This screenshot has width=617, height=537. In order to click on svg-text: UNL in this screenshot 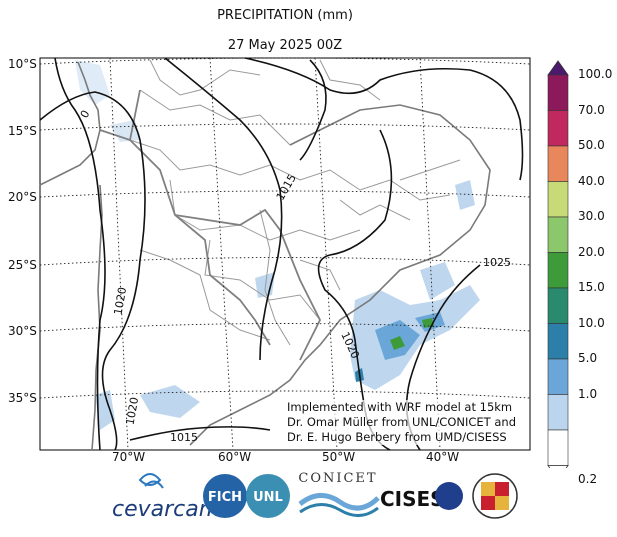, I will do `click(268, 497)`.